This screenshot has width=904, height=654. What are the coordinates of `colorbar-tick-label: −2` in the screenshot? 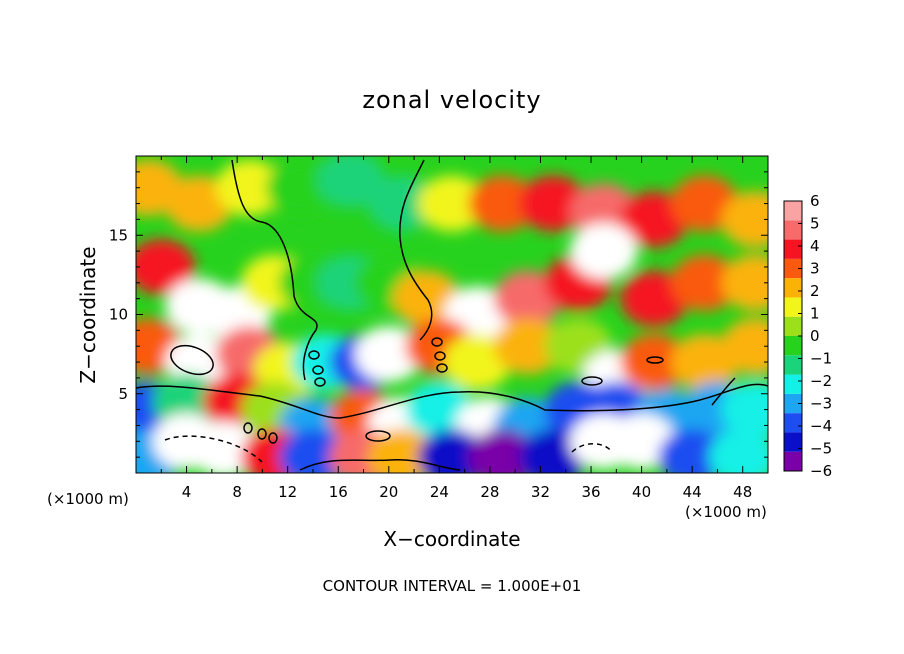 It's located at (821, 381).